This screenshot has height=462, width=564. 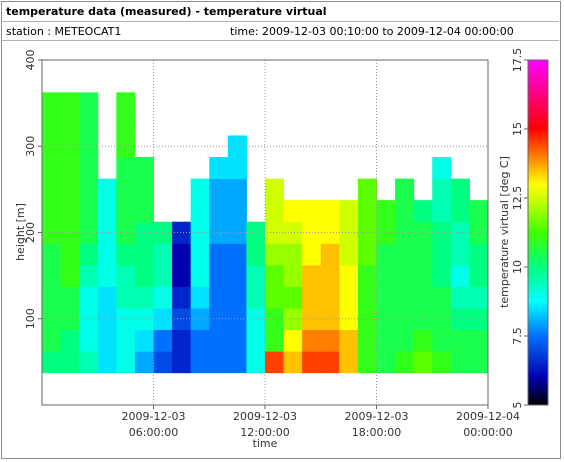 What do you see at coordinates (376, 424) in the screenshot?
I see `x-tick-label: 2009-12-03 18:00:00` at bounding box center [376, 424].